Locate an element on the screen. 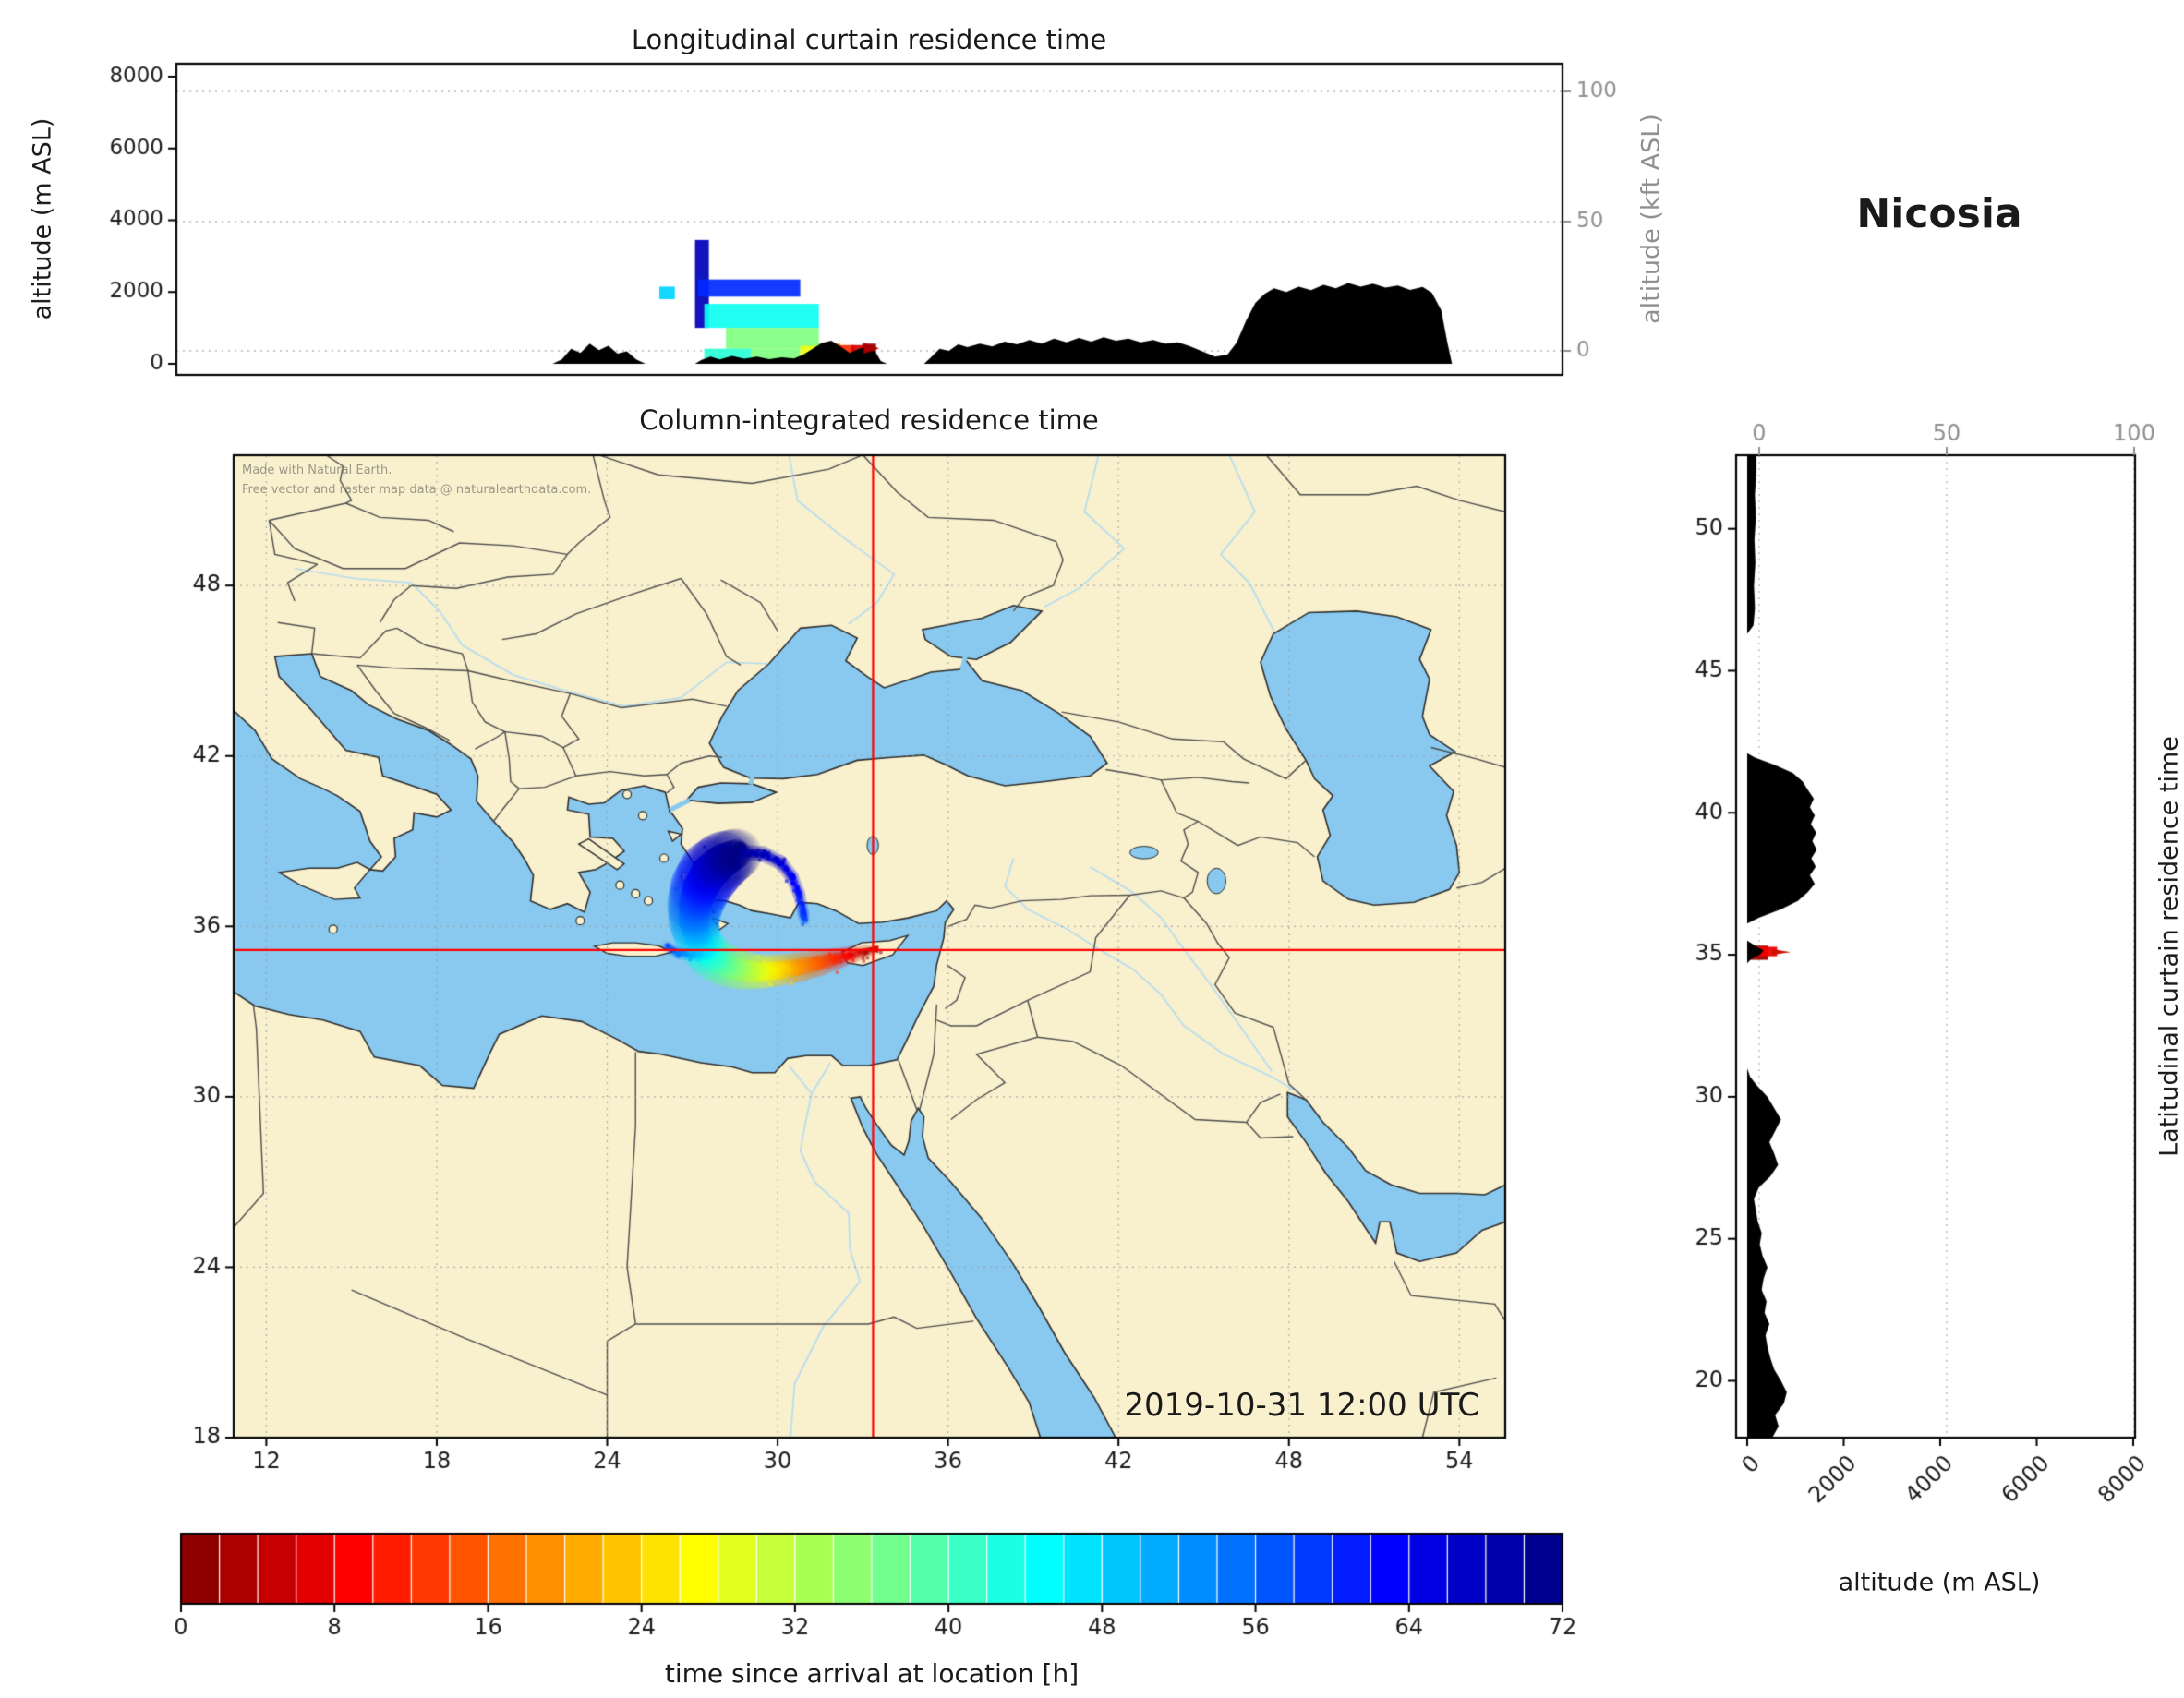 The image size is (2184, 1698). right-panel-side-label: Latitudinal curtain residence time is located at coordinates (2169, 946).